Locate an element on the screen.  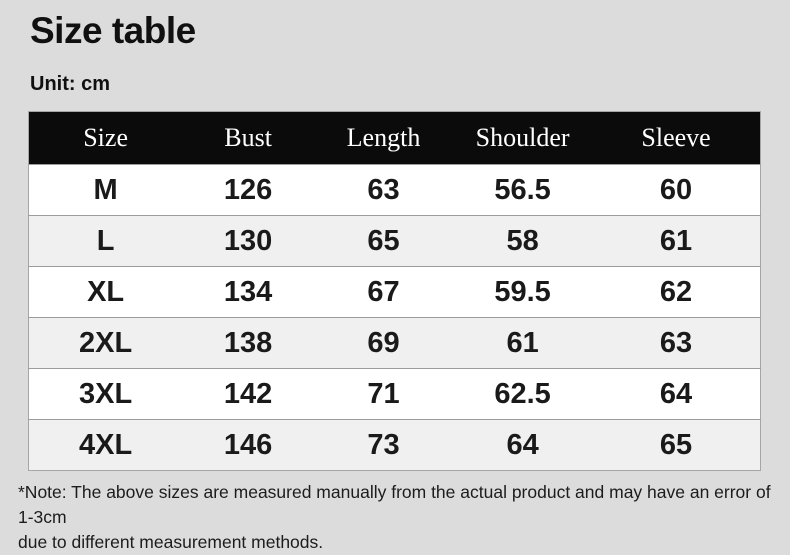
page-title: Size table is located at coordinates (113, 30).